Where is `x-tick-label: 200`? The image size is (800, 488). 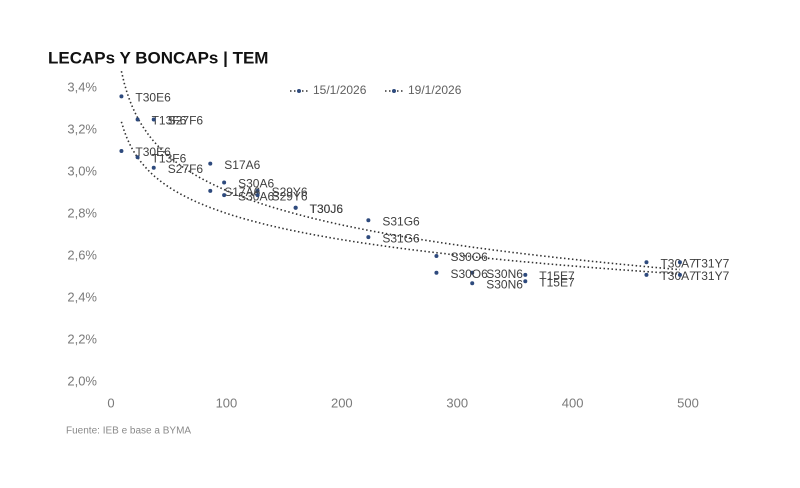
x-tick-label: 200 is located at coordinates (342, 402).